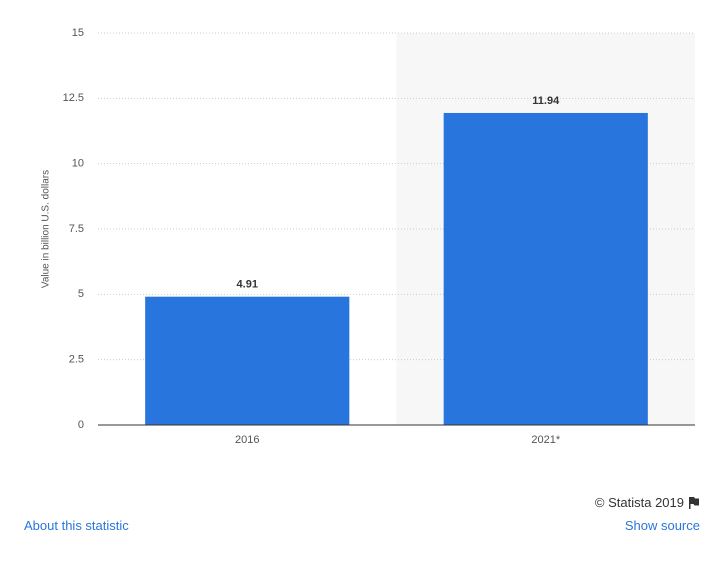  Describe the element at coordinates (76, 525) in the screenshot. I see `about-link: About this statistic` at that location.